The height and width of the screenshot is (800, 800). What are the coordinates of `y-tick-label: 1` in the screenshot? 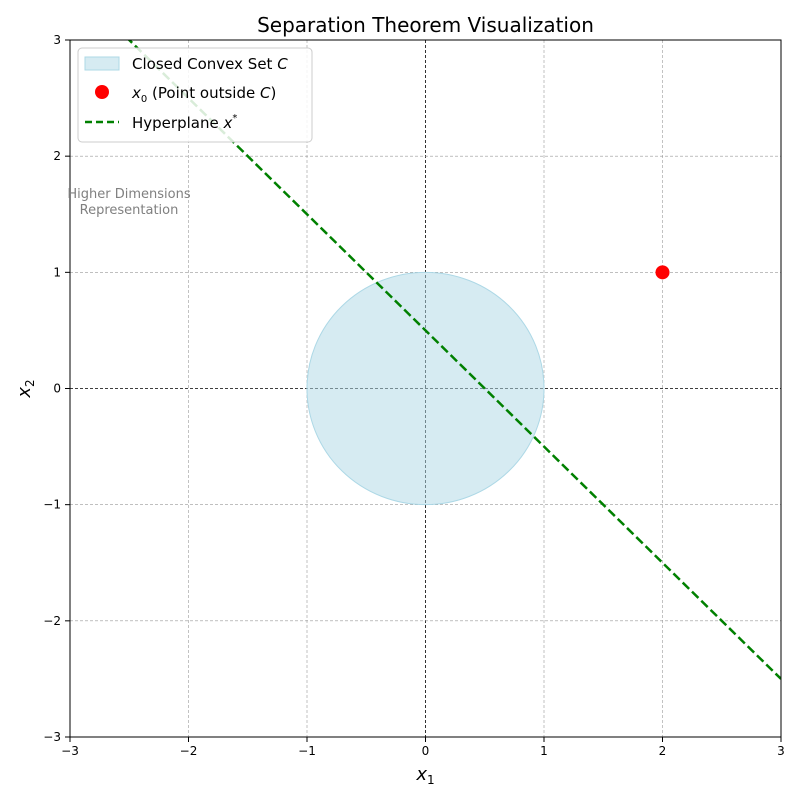 It's located at (57, 272).